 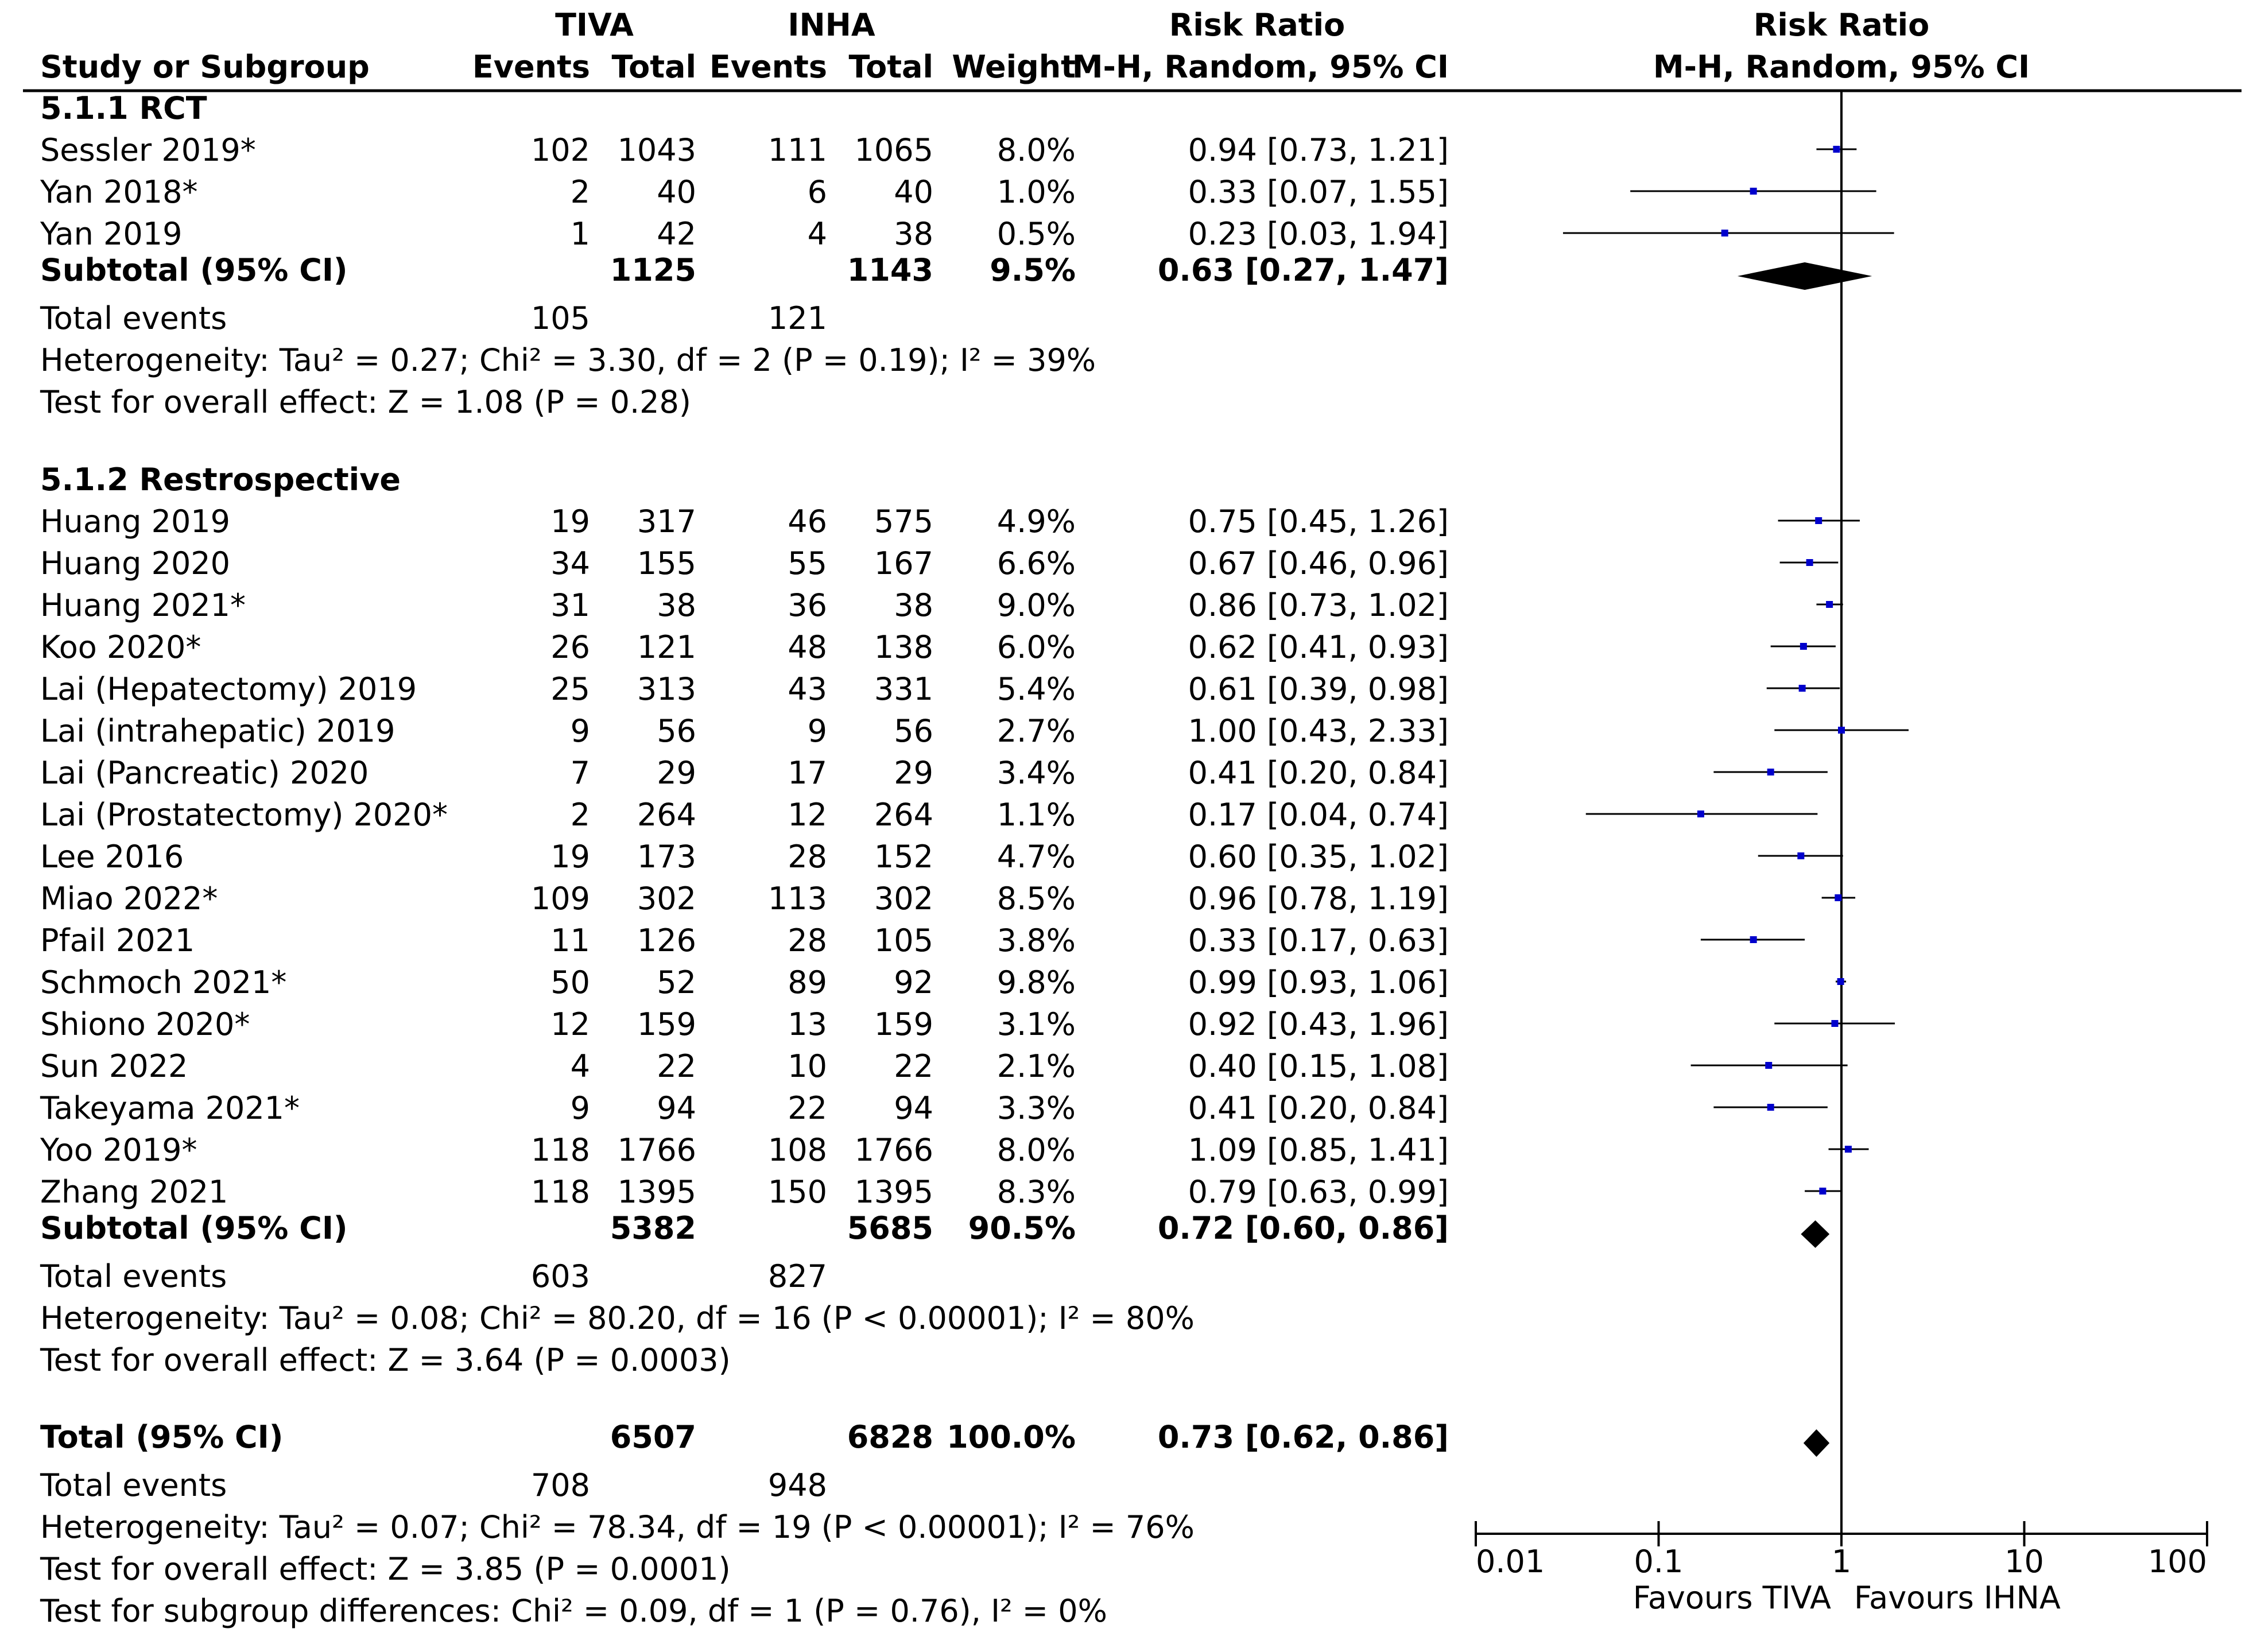 What do you see at coordinates (1842, 1562) in the screenshot?
I see `x-tick-label: 1` at bounding box center [1842, 1562].